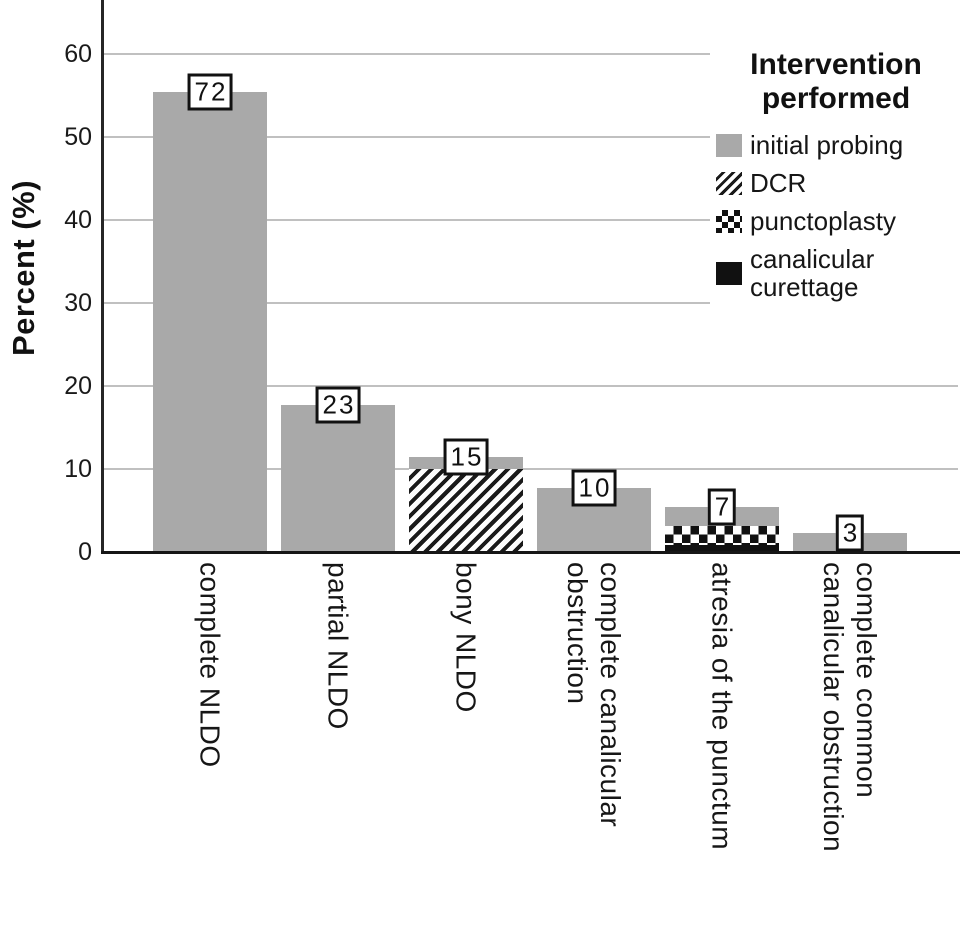 The width and height of the screenshot is (969, 930). What do you see at coordinates (210, 665) in the screenshot?
I see `x-tick-label: complete NLDO` at bounding box center [210, 665].